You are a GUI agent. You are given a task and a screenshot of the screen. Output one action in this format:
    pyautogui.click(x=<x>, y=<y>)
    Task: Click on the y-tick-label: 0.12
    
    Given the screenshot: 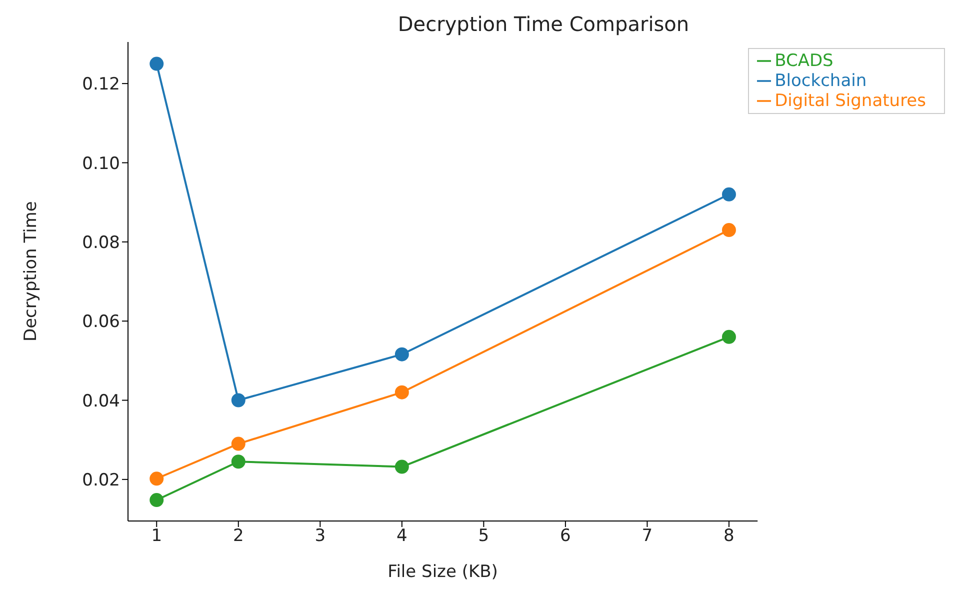 What is the action you would take?
    pyautogui.click(x=101, y=84)
    